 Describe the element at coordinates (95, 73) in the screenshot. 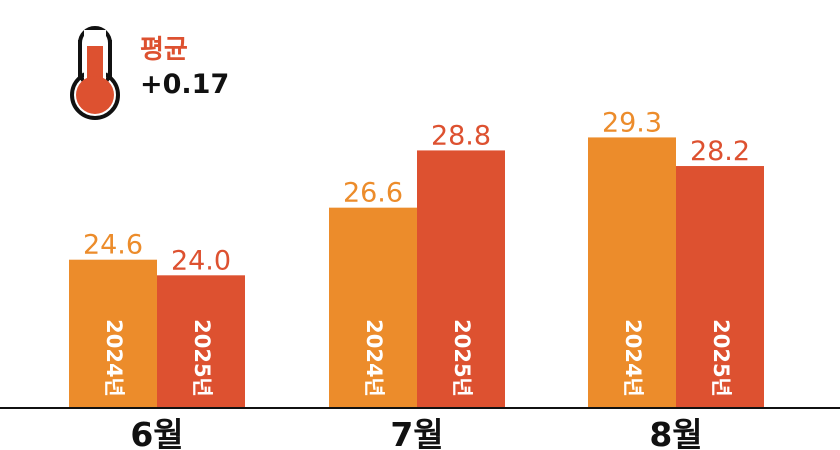

I see `thermometer-icon` at that location.